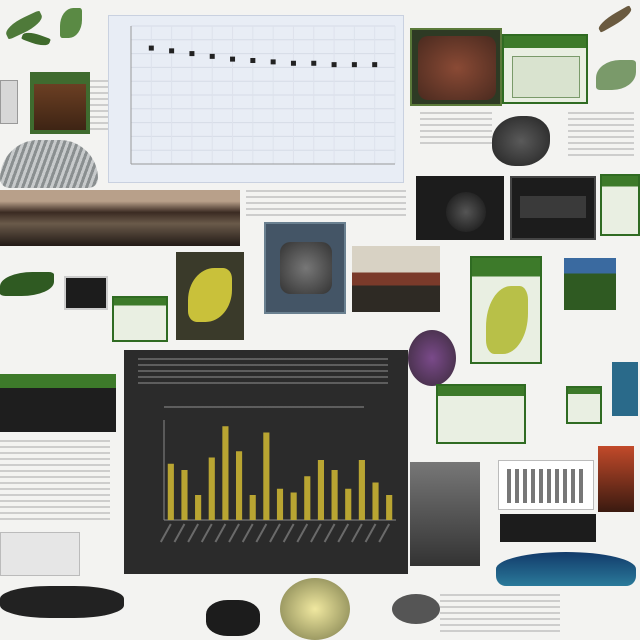 Image resolution: width=640 pixels, height=640 pixels. I want to click on bar-chart, so click(277, 481).